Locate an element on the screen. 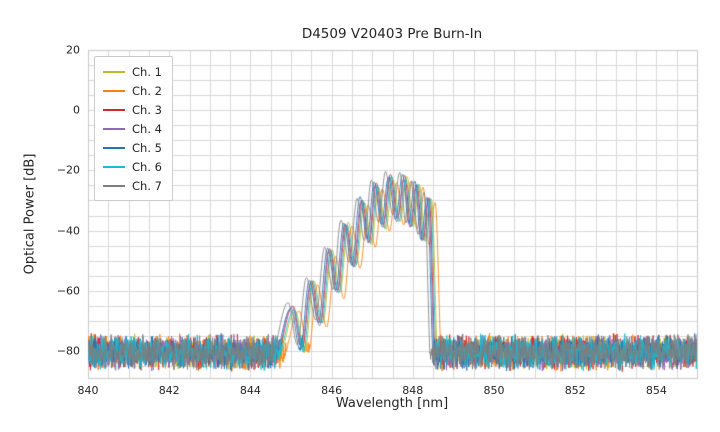  legend-item: Ch. 4 is located at coordinates (132, 128).